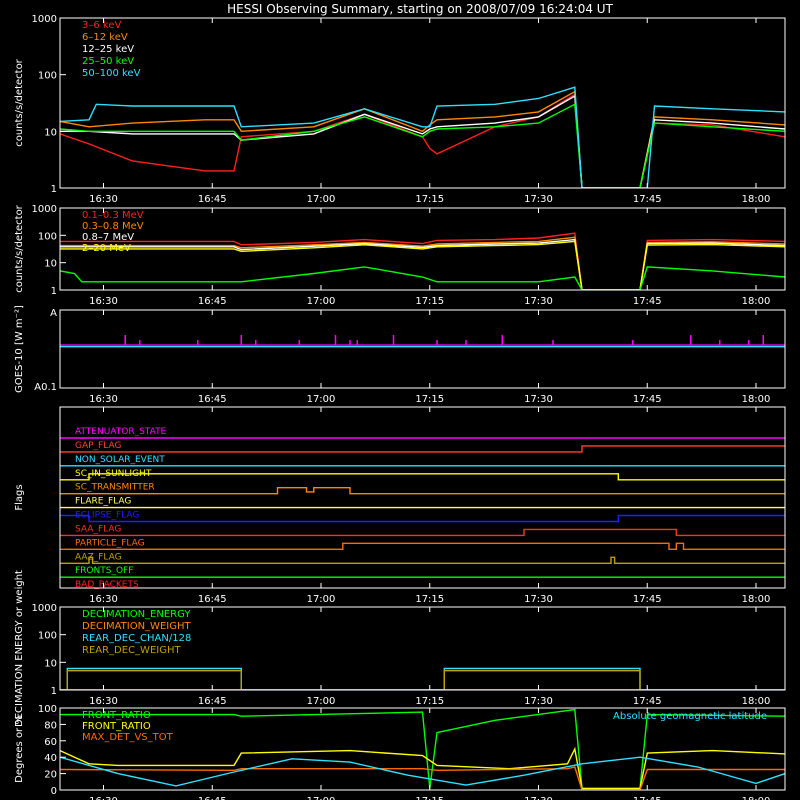  What do you see at coordinates (128, 737) in the screenshot?
I see `panel-5-legend-2: MAX_DET_VS_TOT` at bounding box center [128, 737].